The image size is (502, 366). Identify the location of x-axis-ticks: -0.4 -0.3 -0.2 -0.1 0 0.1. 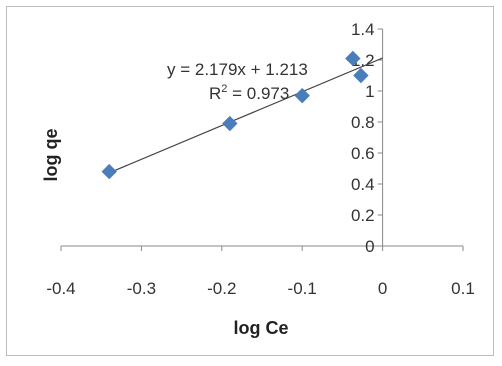
(260, 272).